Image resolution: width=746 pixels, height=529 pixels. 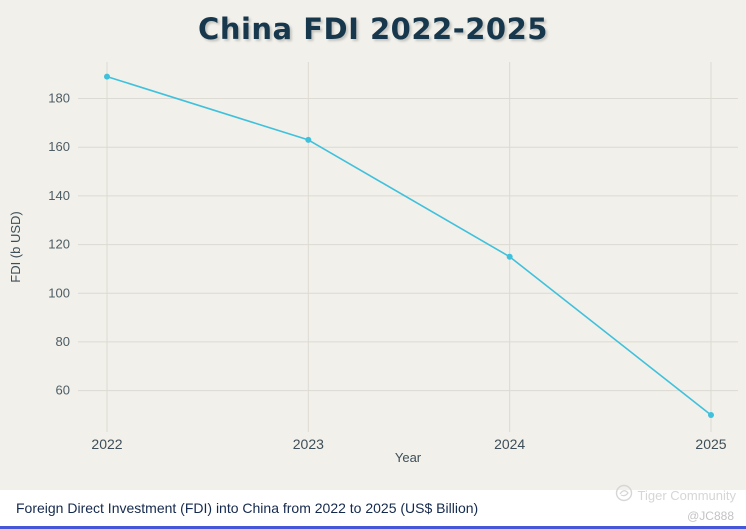 I want to click on chart-title: China FDI 2022-2025, so click(x=373, y=29).